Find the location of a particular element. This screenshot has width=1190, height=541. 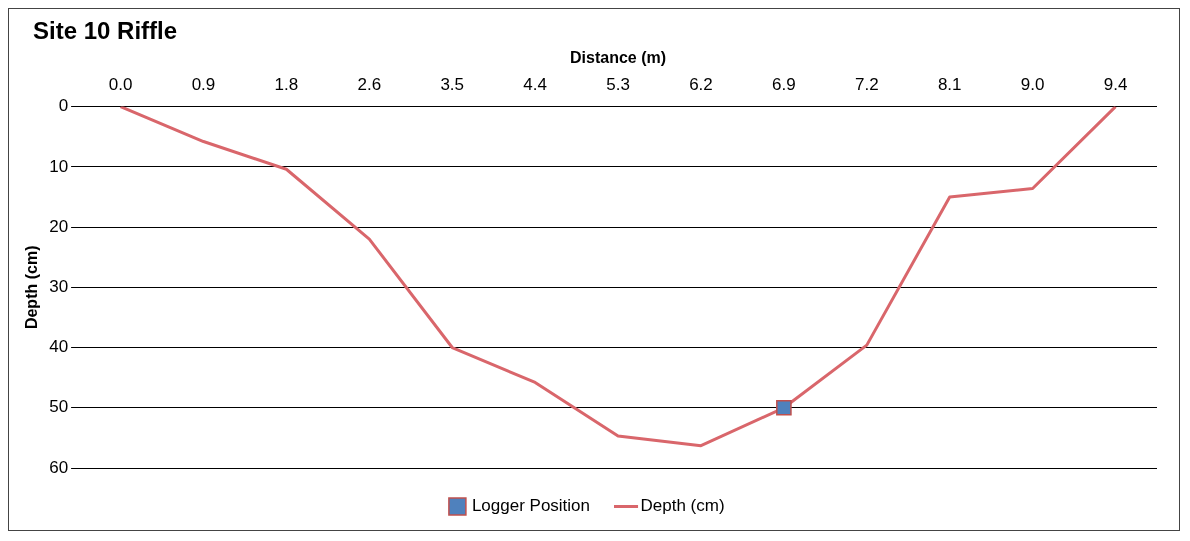

x-tick-label: 5.3 is located at coordinates (618, 85).